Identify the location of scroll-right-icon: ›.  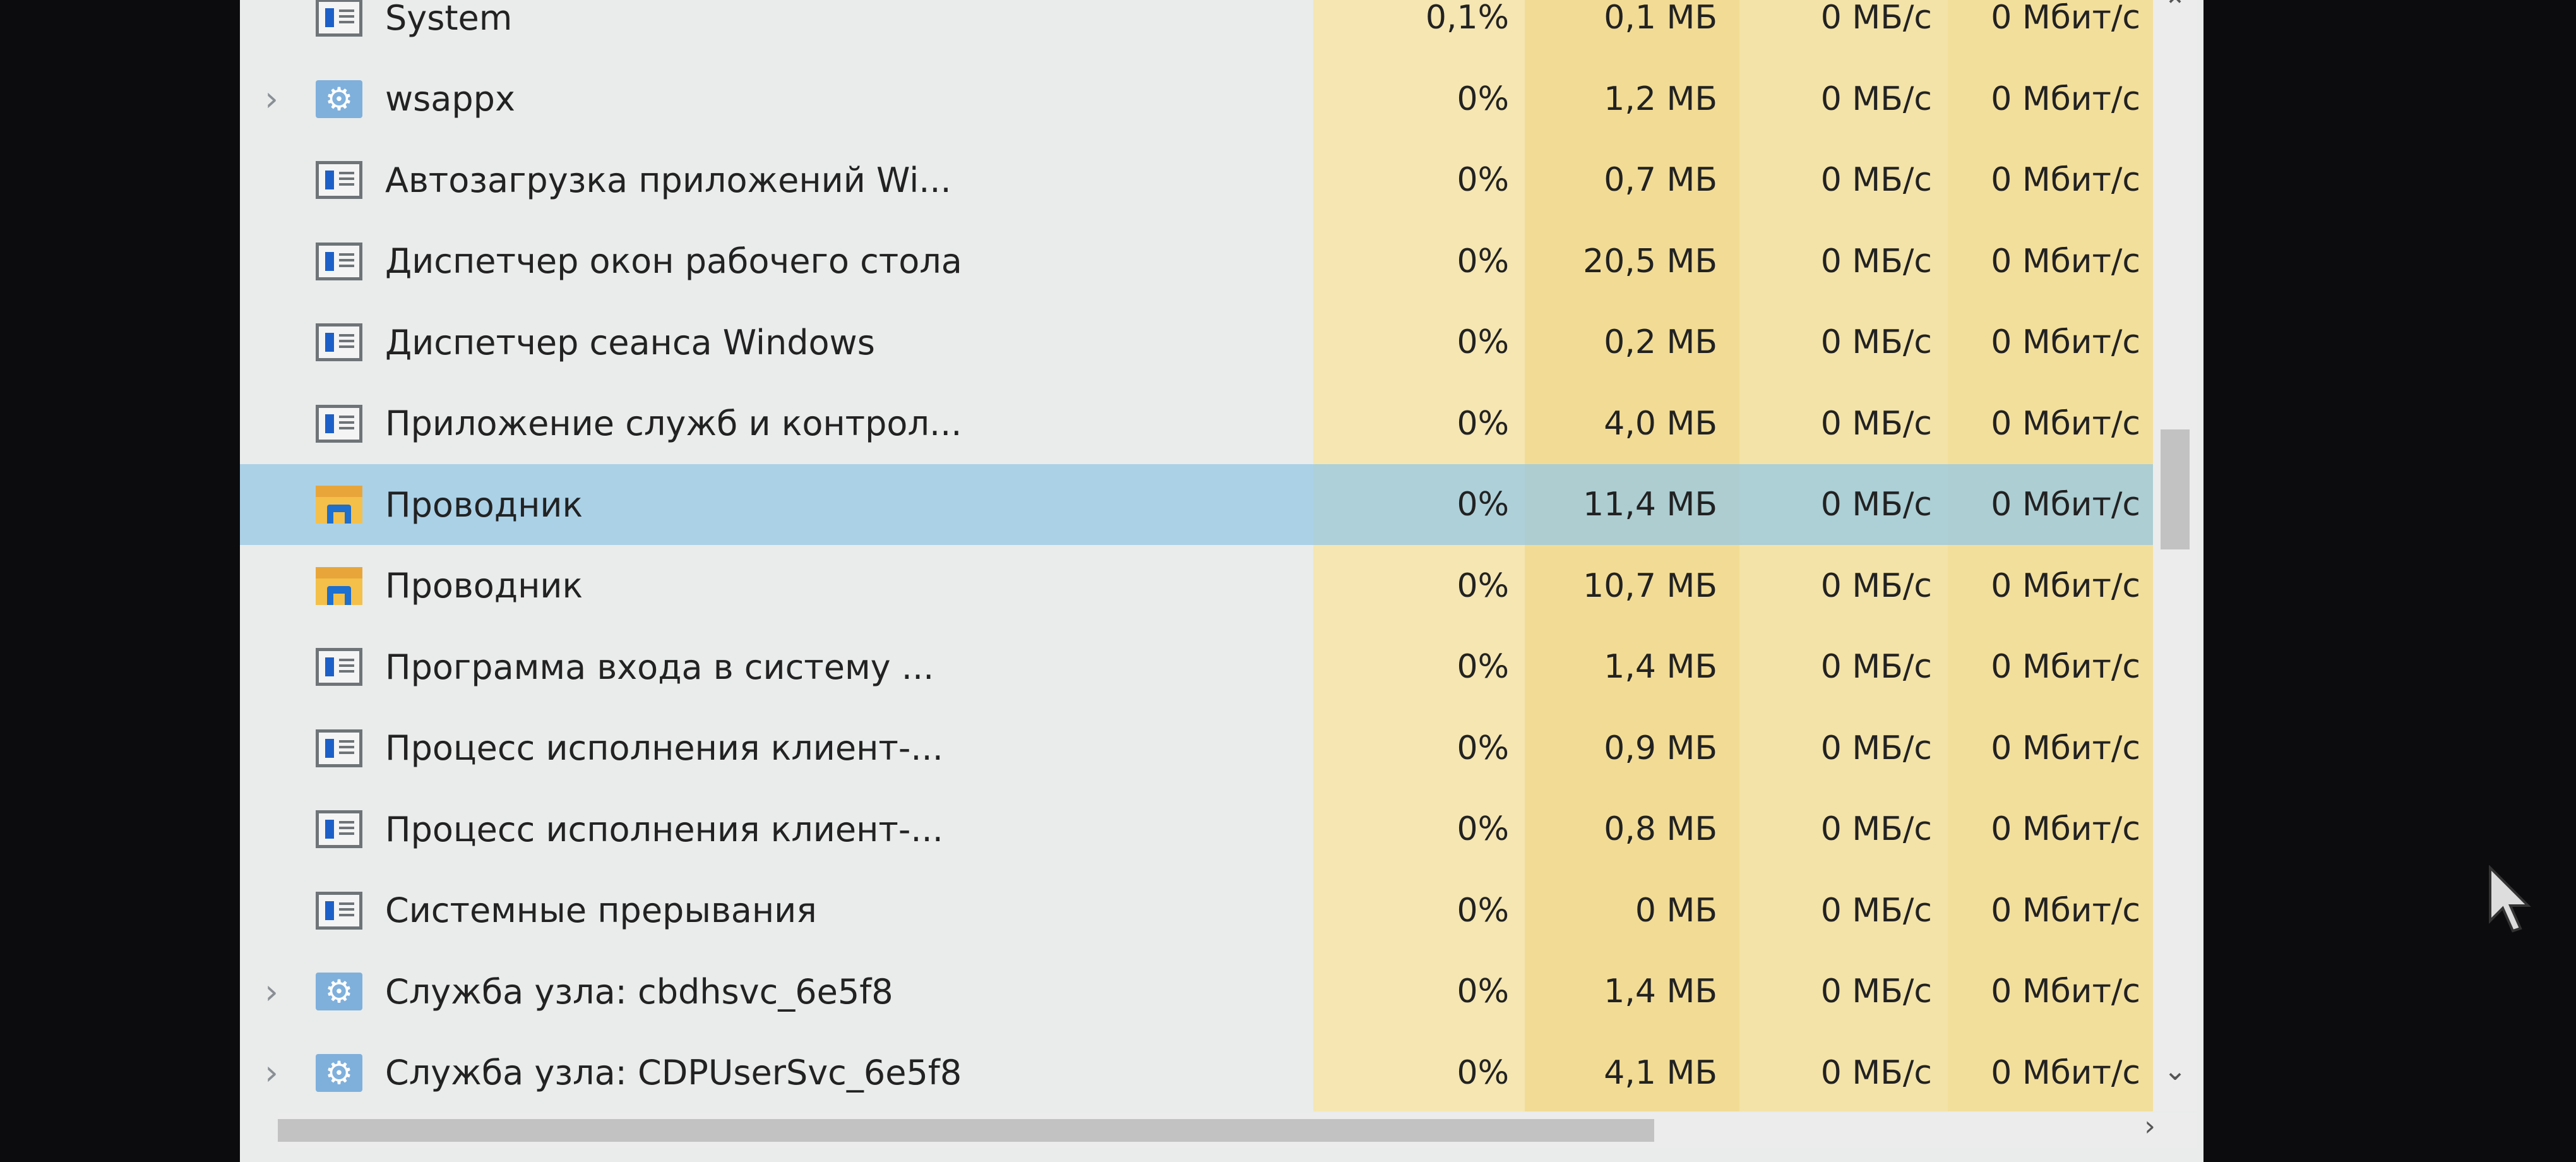
(2150, 1126).